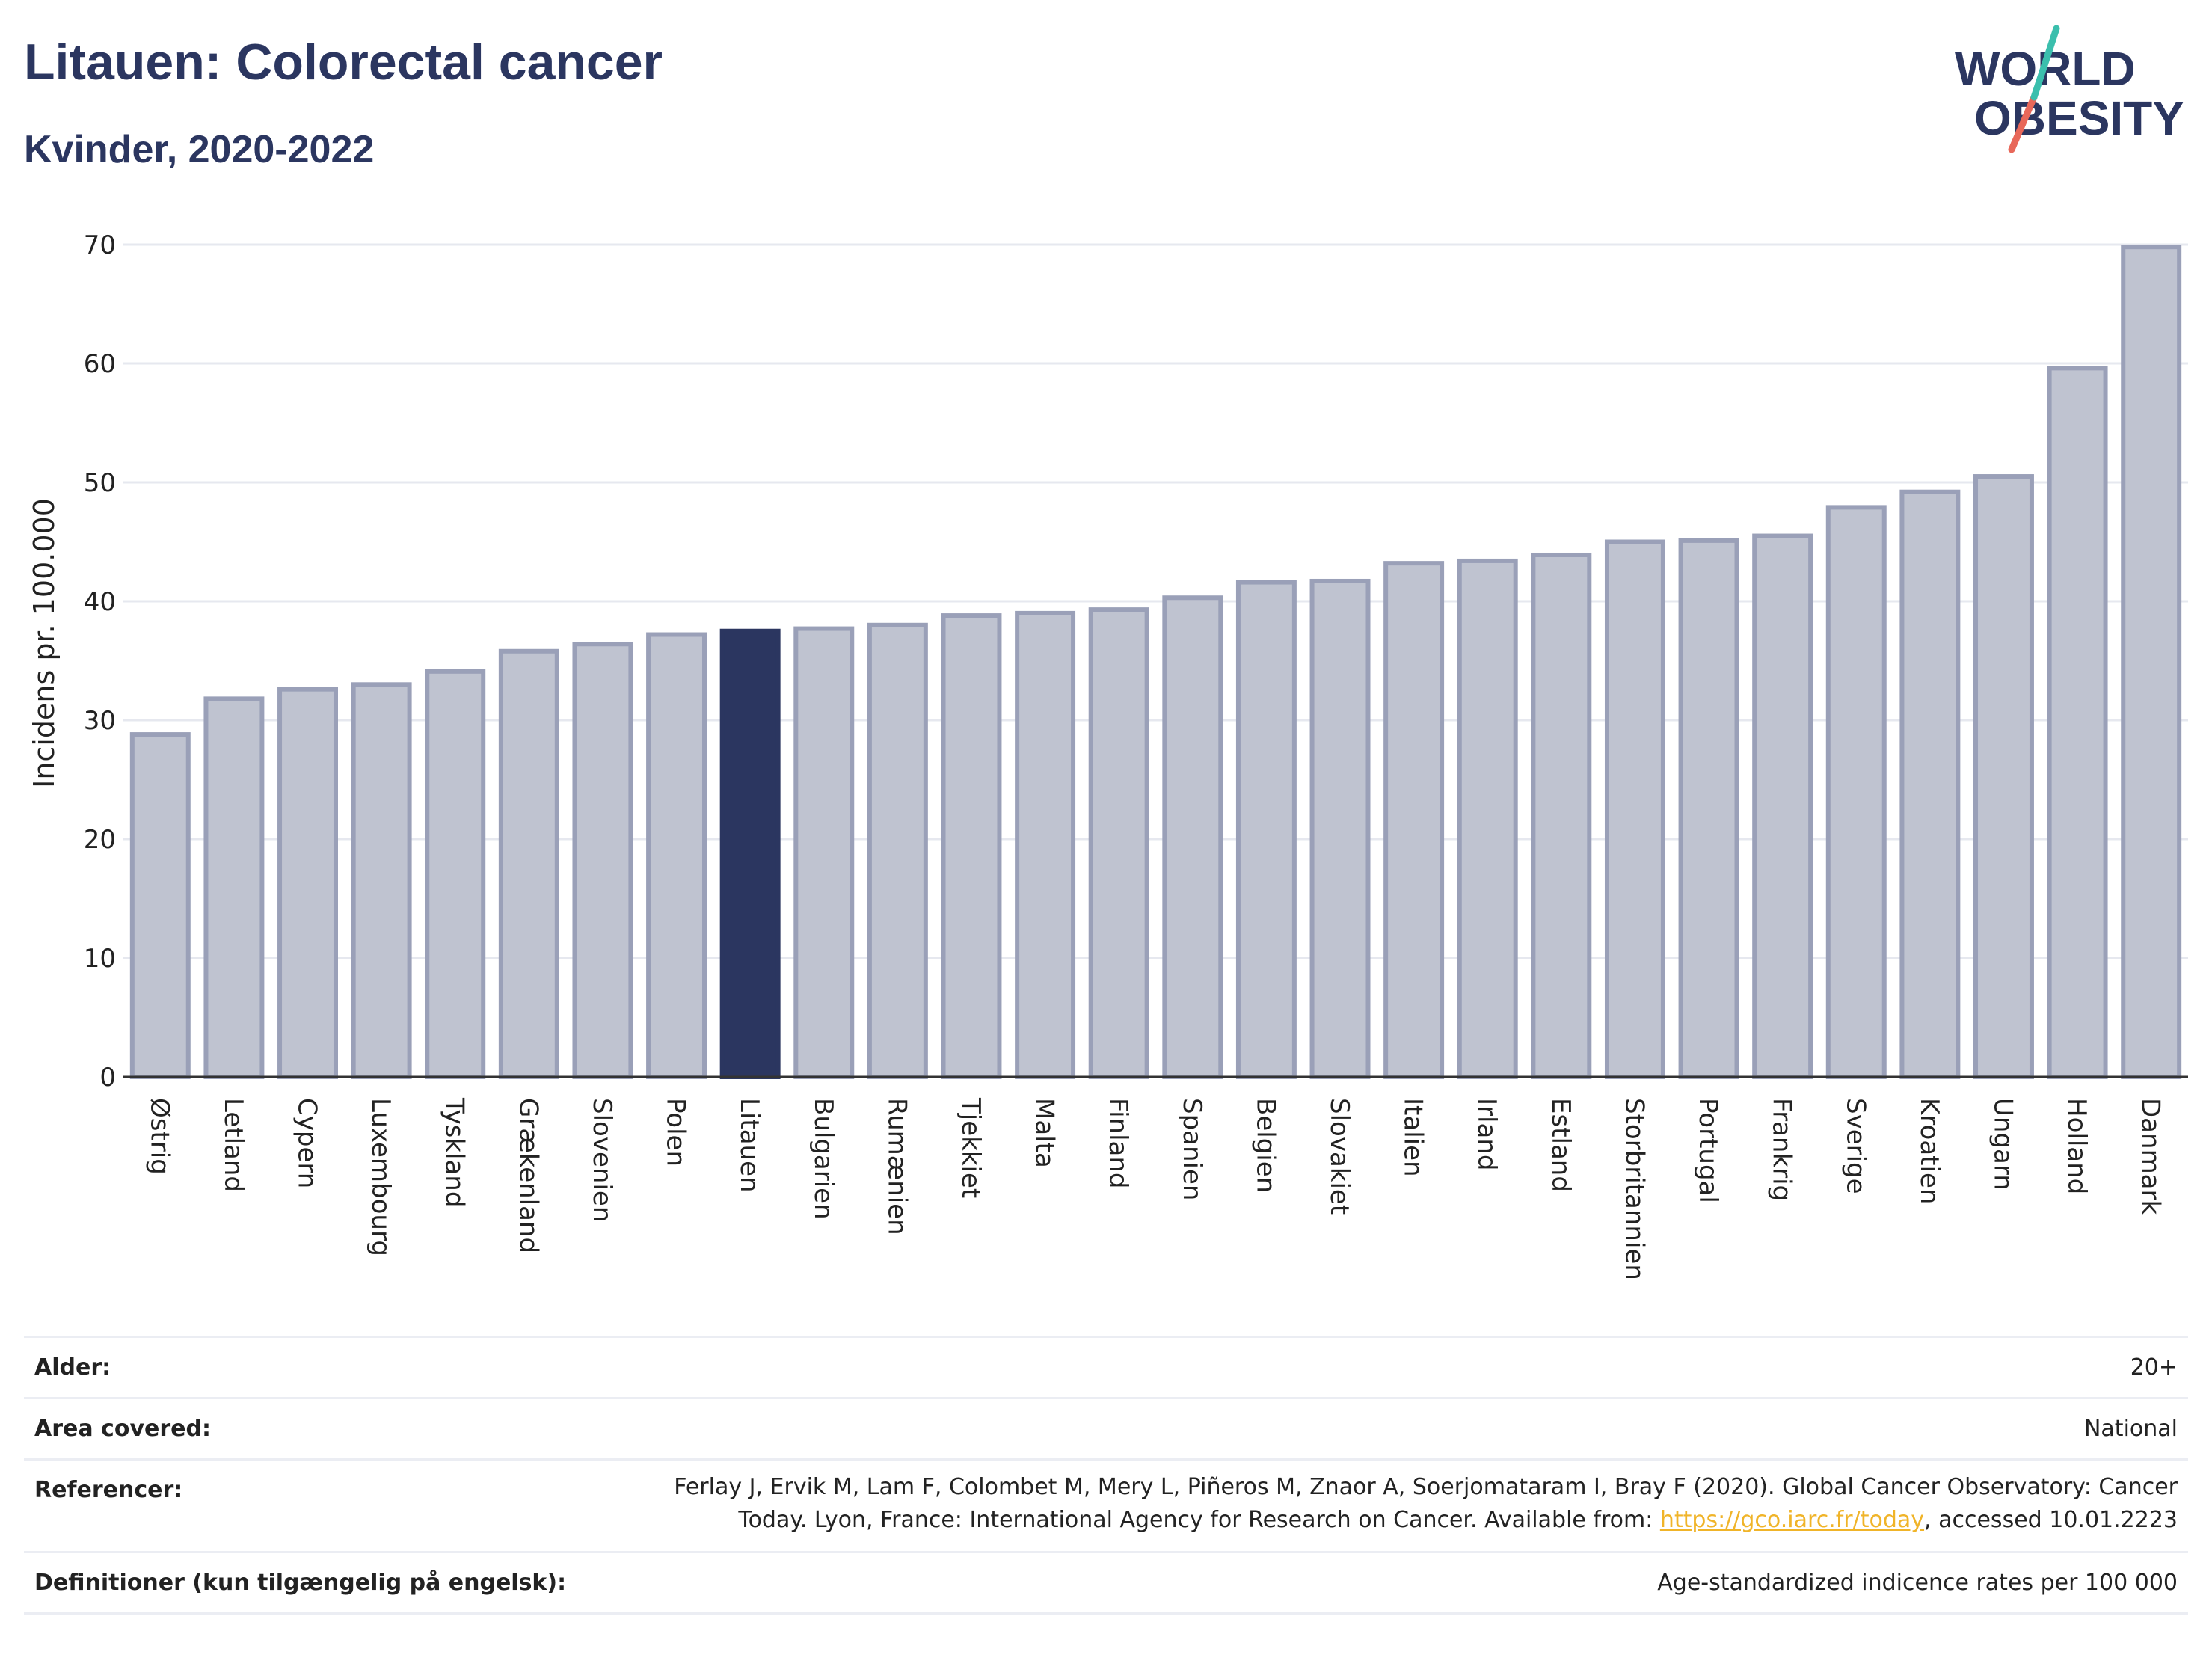  Describe the element at coordinates (1708, 1150) in the screenshot. I see `x-tick-label: Portugal` at that location.